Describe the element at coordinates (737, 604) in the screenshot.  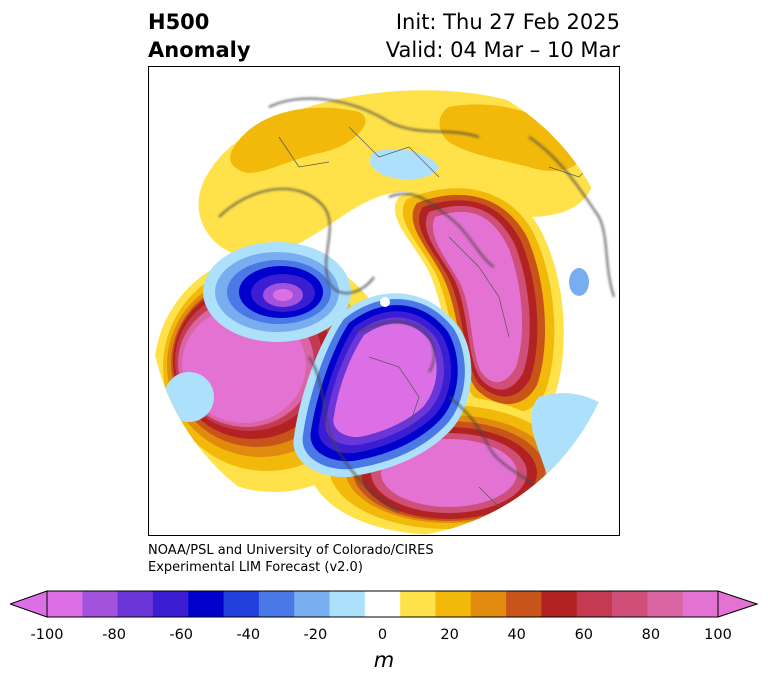
I see `colorbar-over-arrow` at that location.